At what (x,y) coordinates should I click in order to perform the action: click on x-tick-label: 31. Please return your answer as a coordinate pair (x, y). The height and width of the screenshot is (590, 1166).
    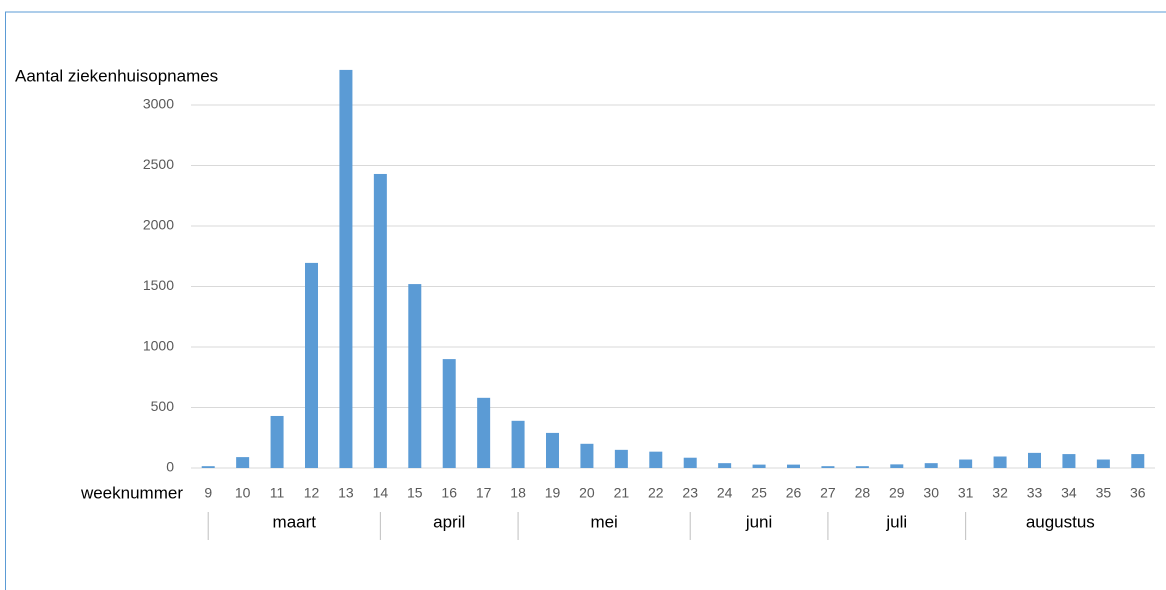
    Looking at the image, I should click on (966, 493).